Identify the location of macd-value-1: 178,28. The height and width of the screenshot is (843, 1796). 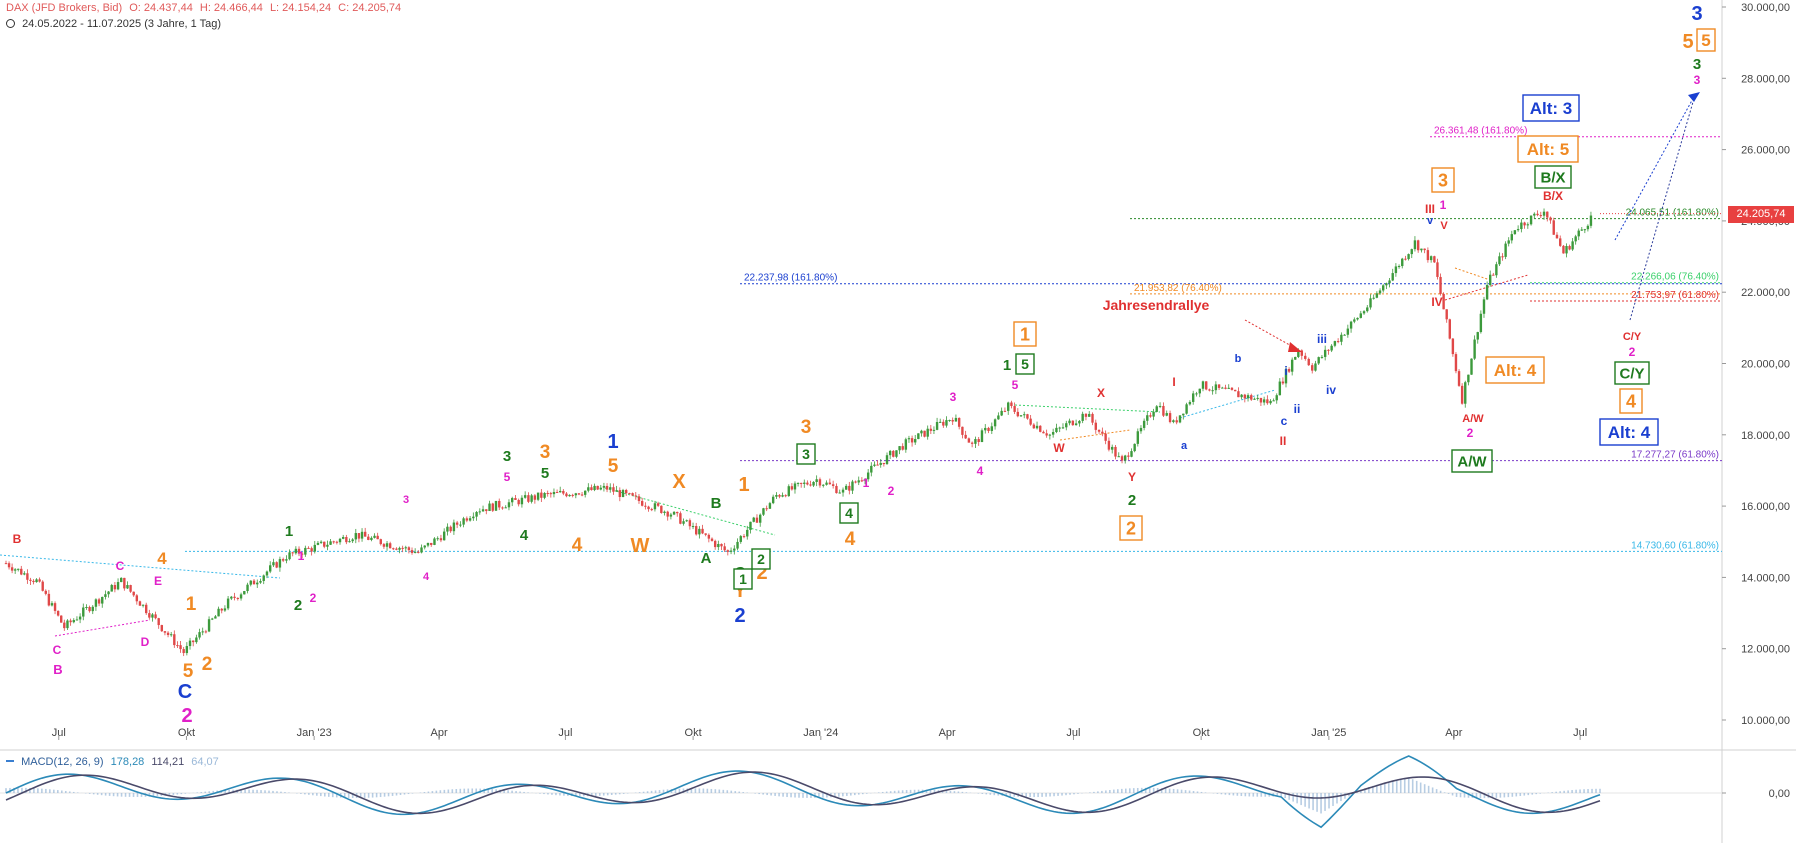
(127, 762).